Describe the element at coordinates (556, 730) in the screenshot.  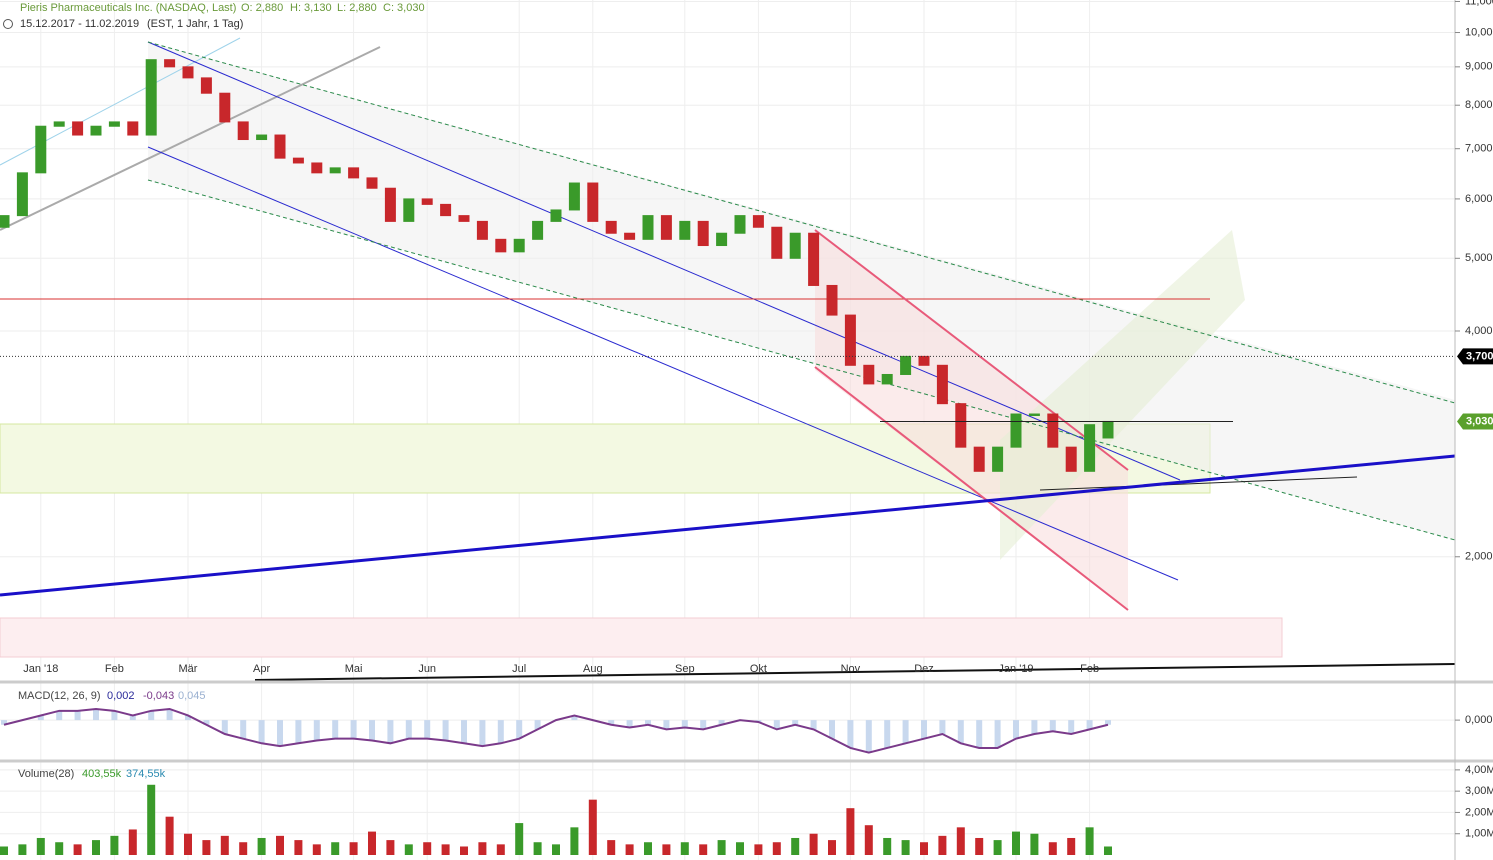
I see `macd-line` at that location.